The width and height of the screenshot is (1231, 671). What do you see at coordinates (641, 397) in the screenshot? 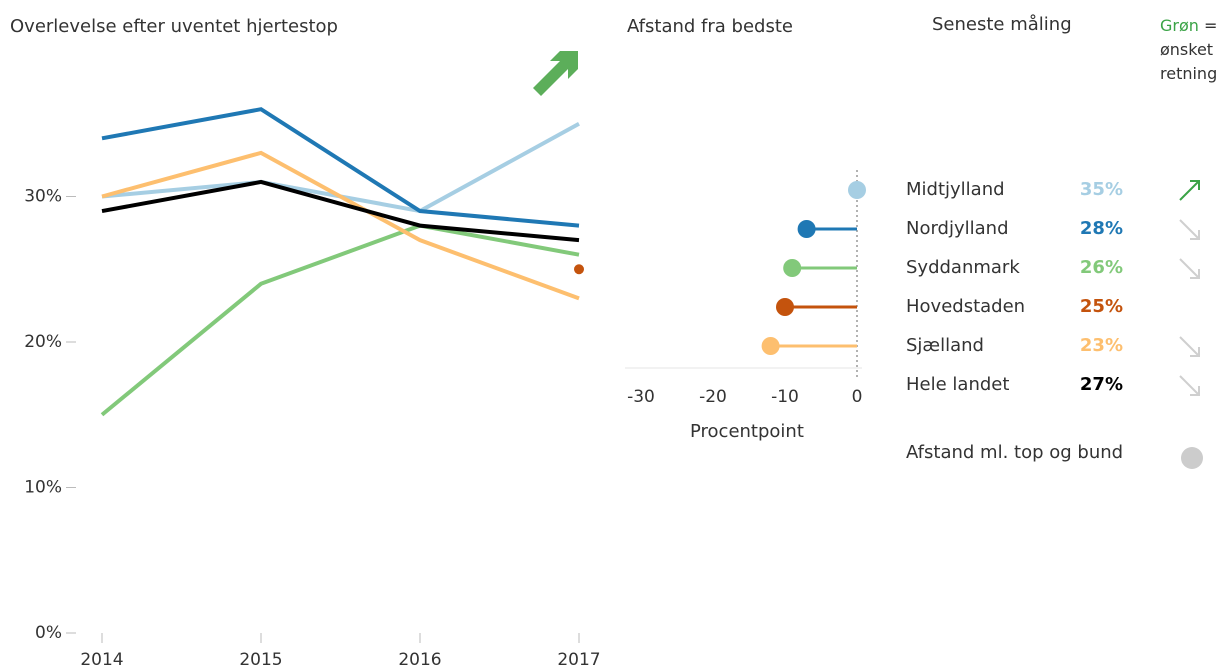
I see `x-tick-label: -30` at bounding box center [641, 397].